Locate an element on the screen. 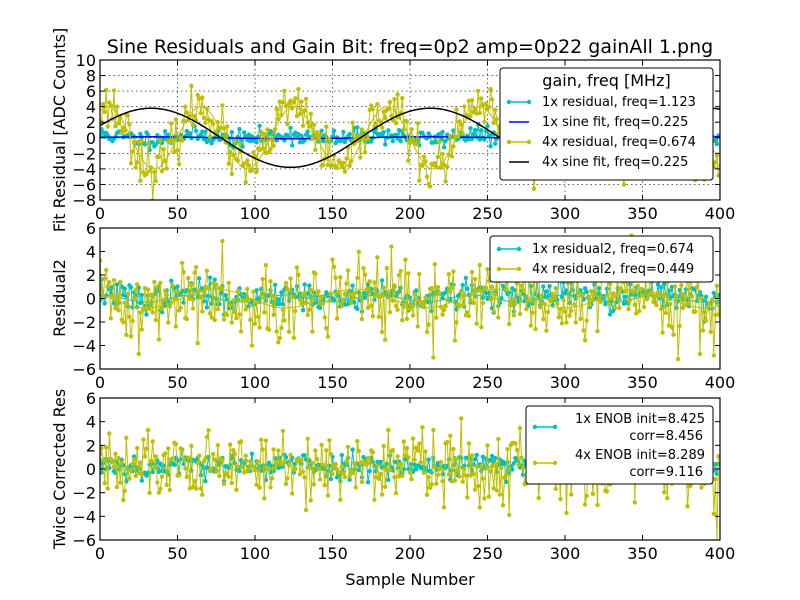  x-tick-label: 250 is located at coordinates (487, 213).